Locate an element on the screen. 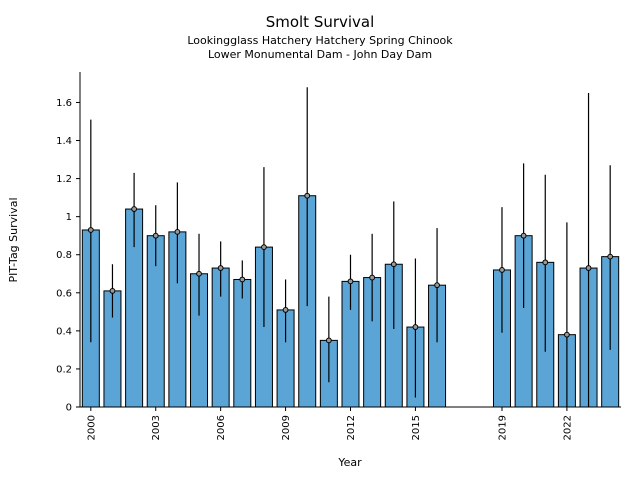 This screenshot has width=640, height=480. x-tick-label: 2019 is located at coordinates (502, 427).